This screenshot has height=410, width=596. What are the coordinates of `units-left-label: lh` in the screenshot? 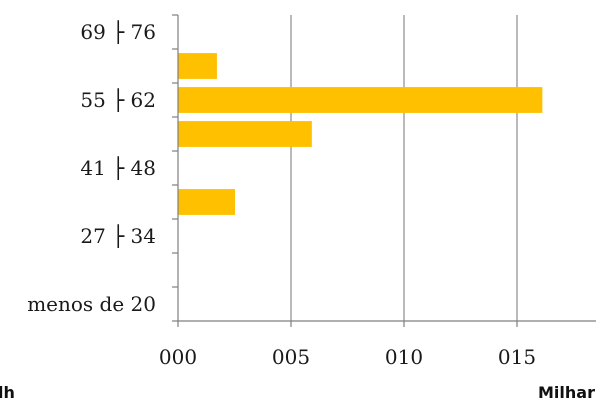 It's located at (7, 392).